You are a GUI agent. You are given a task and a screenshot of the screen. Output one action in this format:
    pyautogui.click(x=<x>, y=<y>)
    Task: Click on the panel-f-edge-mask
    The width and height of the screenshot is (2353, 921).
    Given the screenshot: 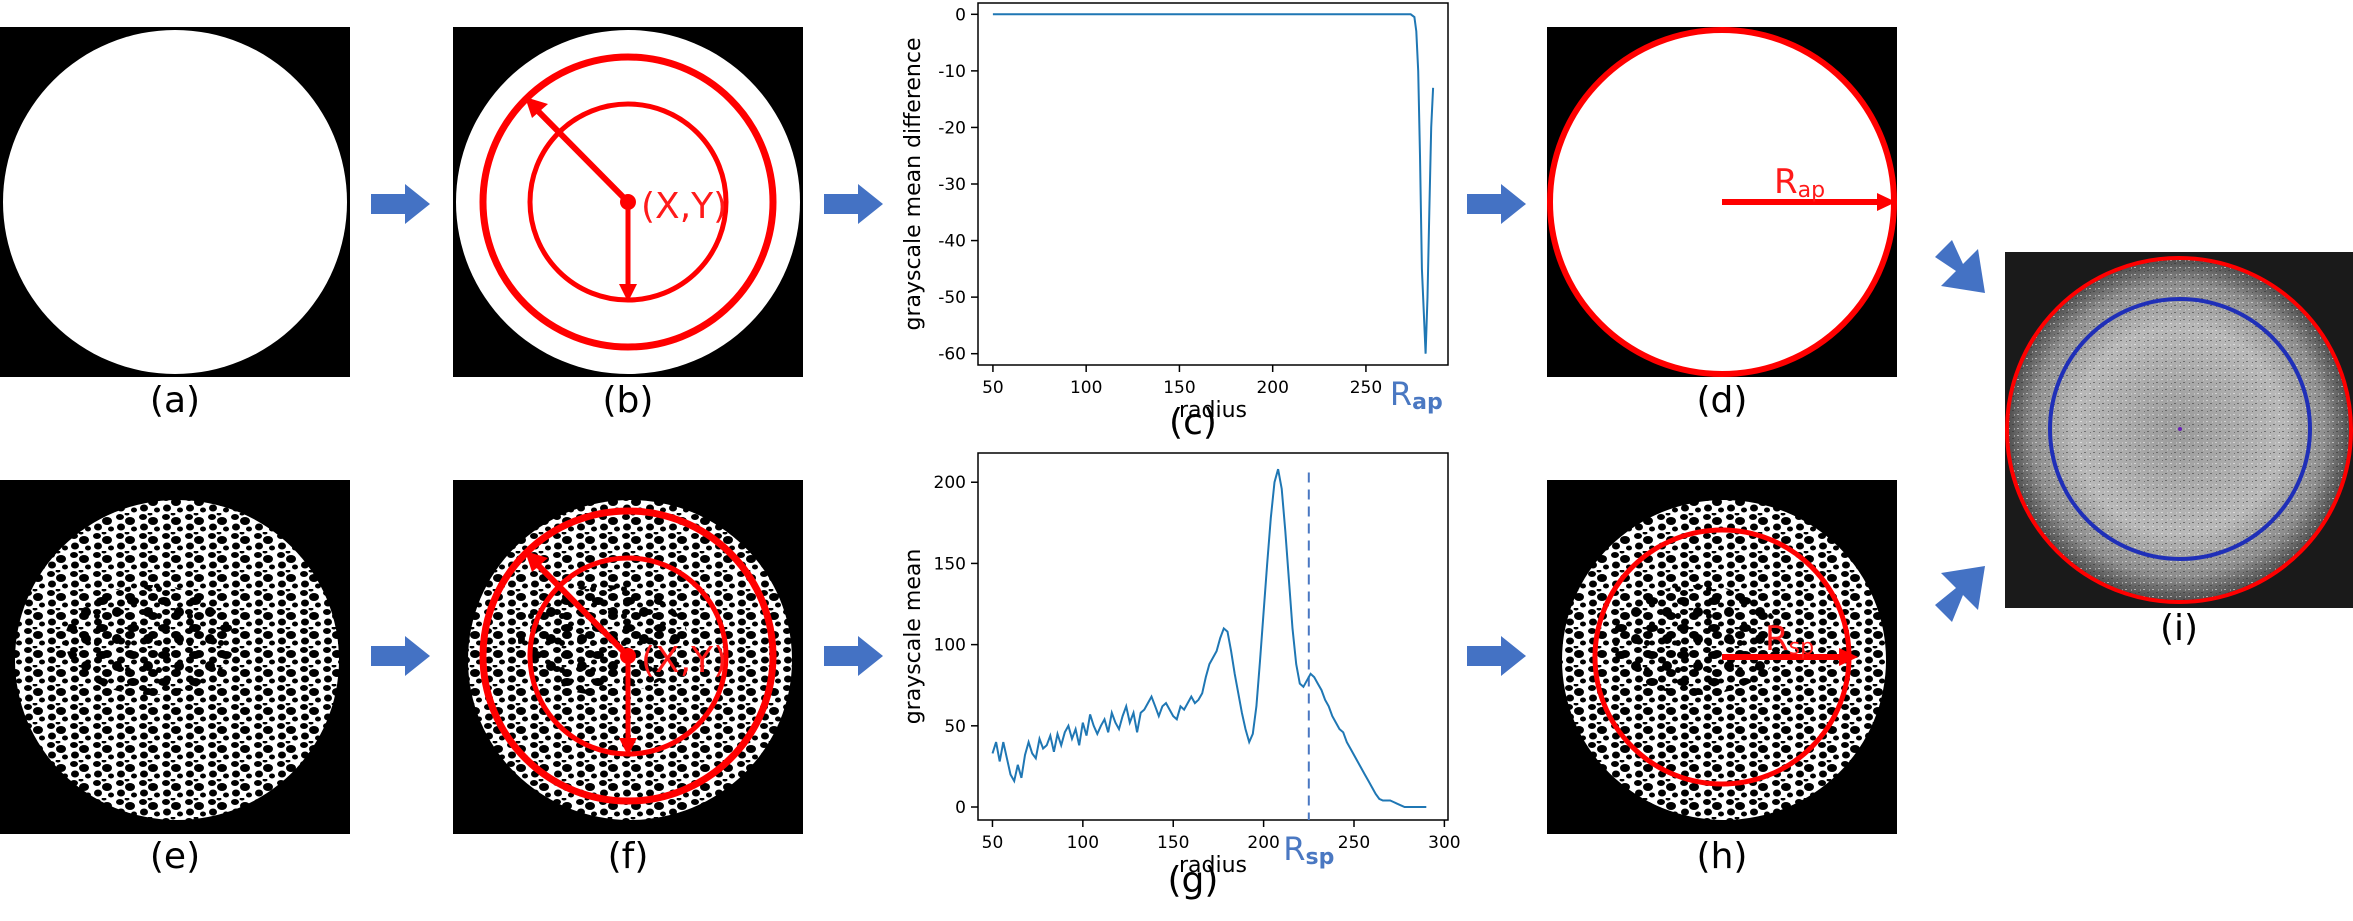 What is the action you would take?
    pyautogui.click(x=628, y=658)
    